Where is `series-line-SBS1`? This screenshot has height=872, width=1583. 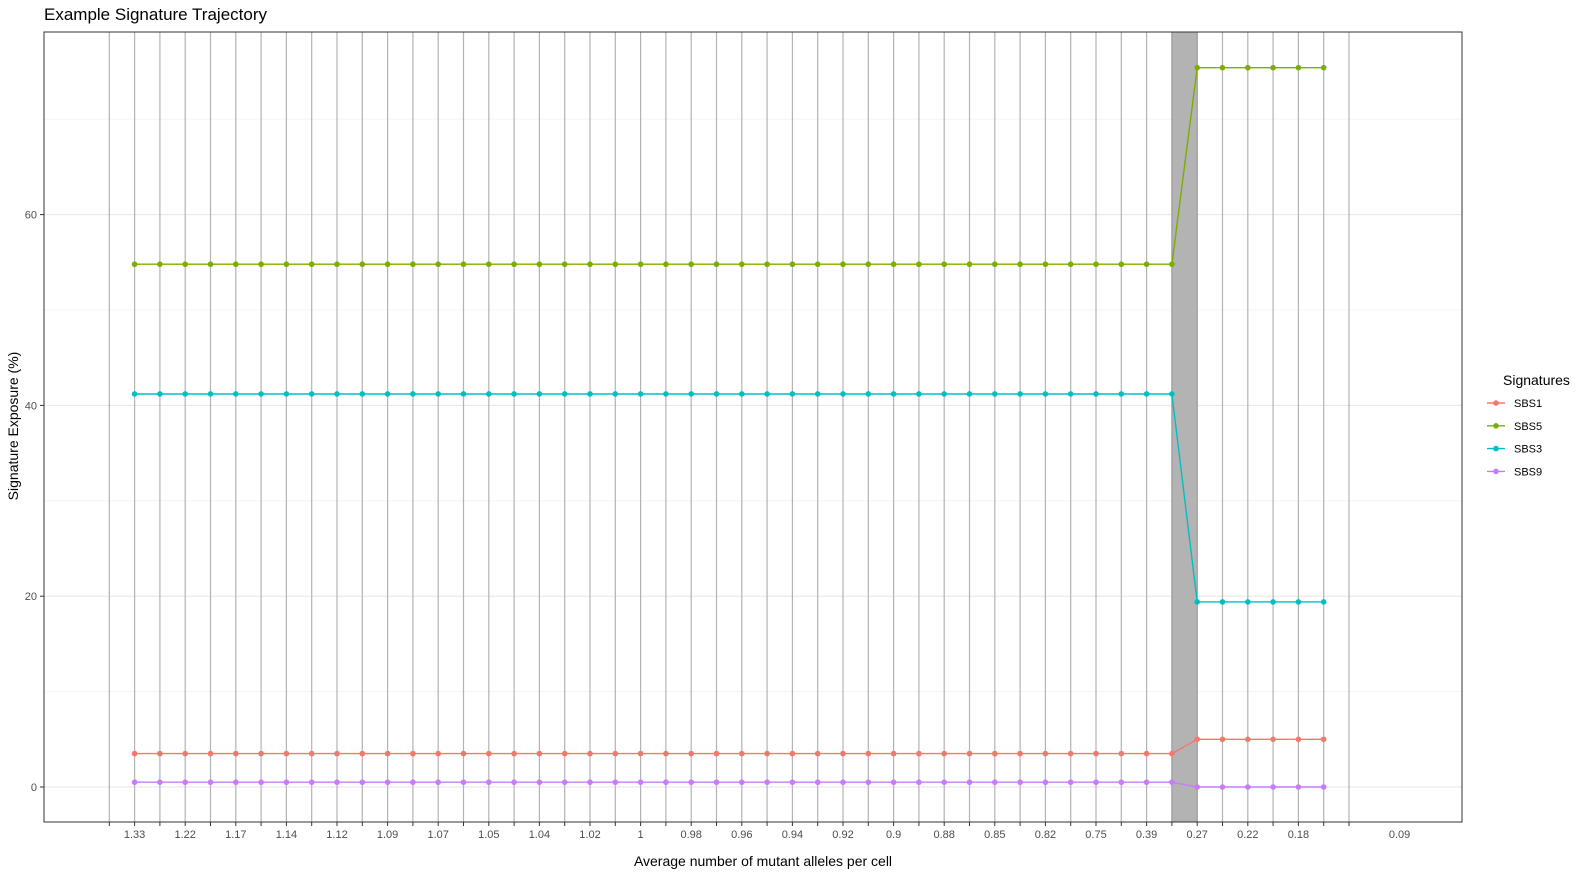
series-line-SBS1 is located at coordinates (729, 746).